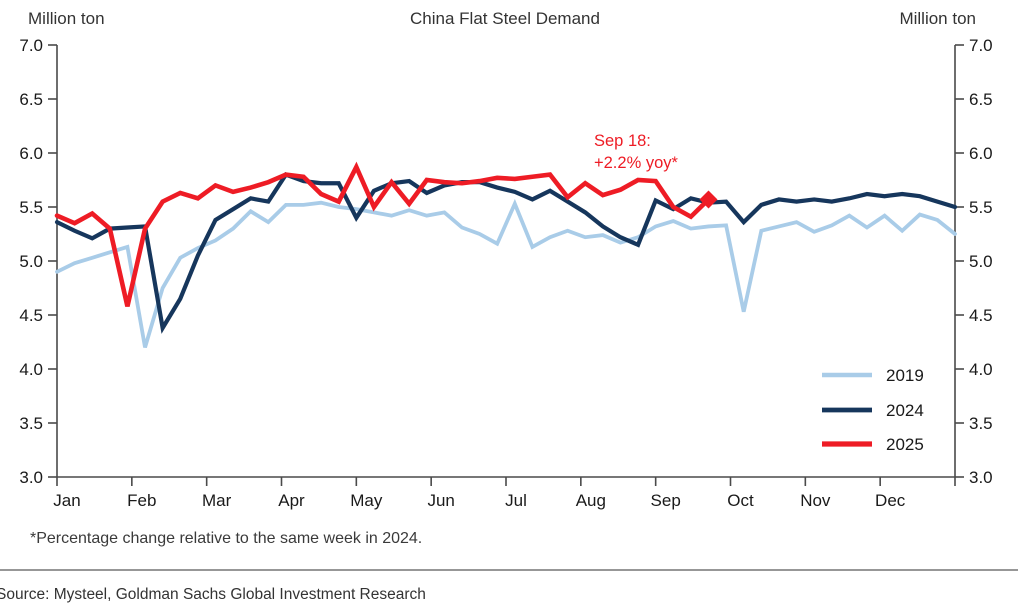 The height and width of the screenshot is (604, 1018). What do you see at coordinates (31, 369) in the screenshot?
I see `y-tick-label-left: 4.0` at bounding box center [31, 369].